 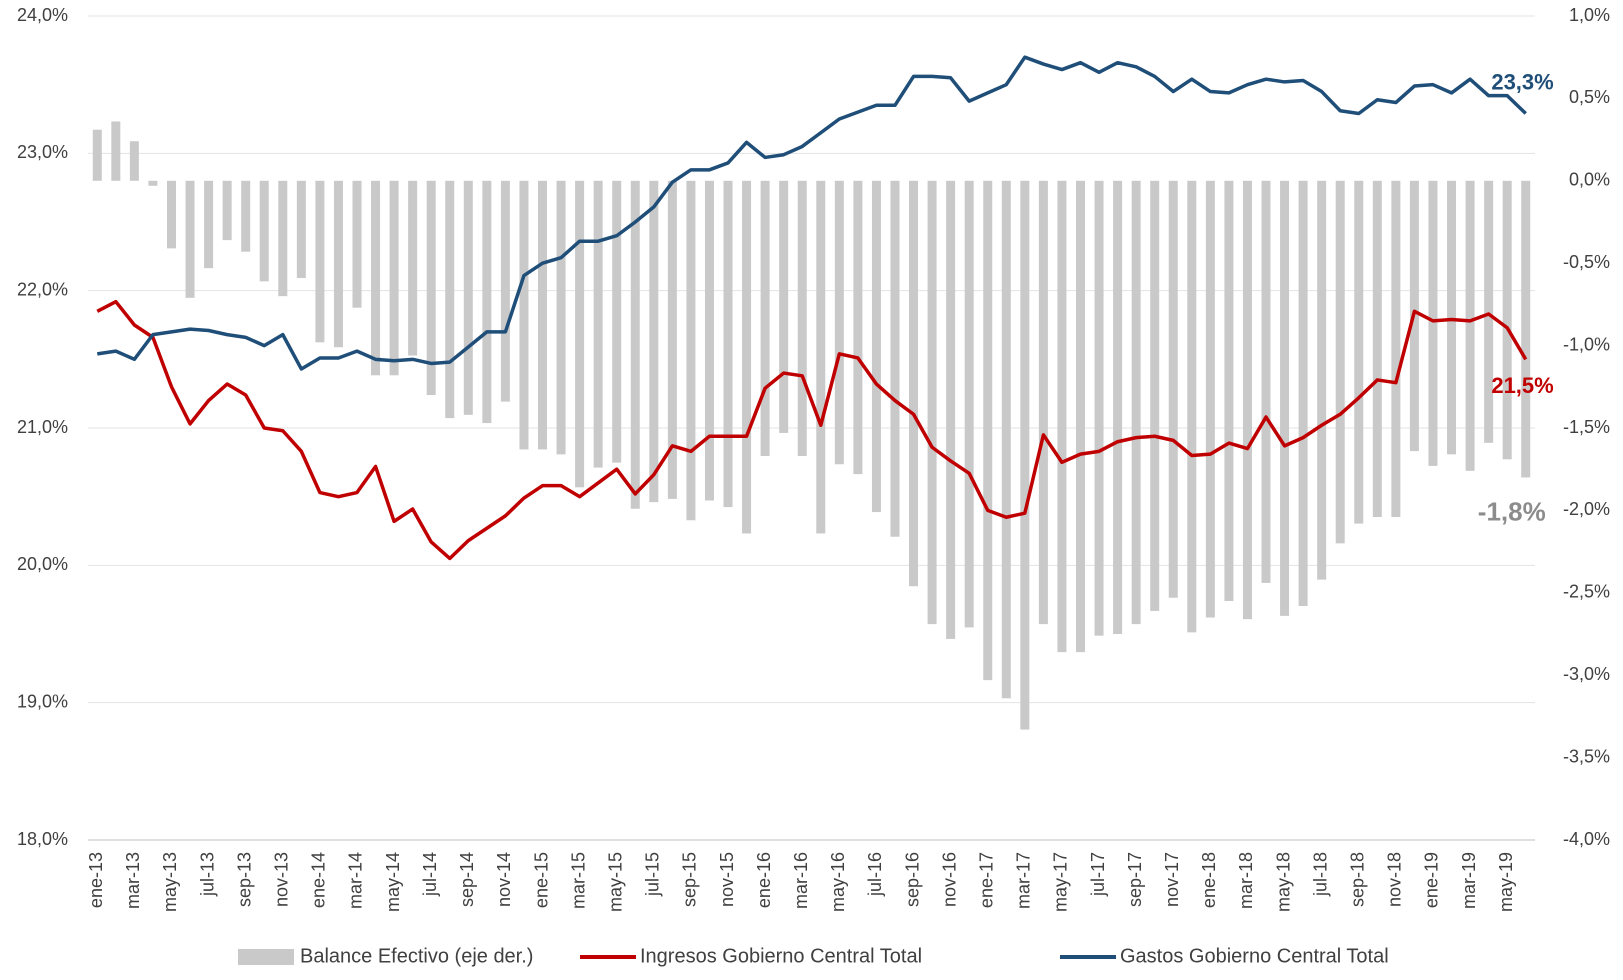 What do you see at coordinates (1589, 97) in the screenshot?
I see `y2-tick-label: 0,5%` at bounding box center [1589, 97].